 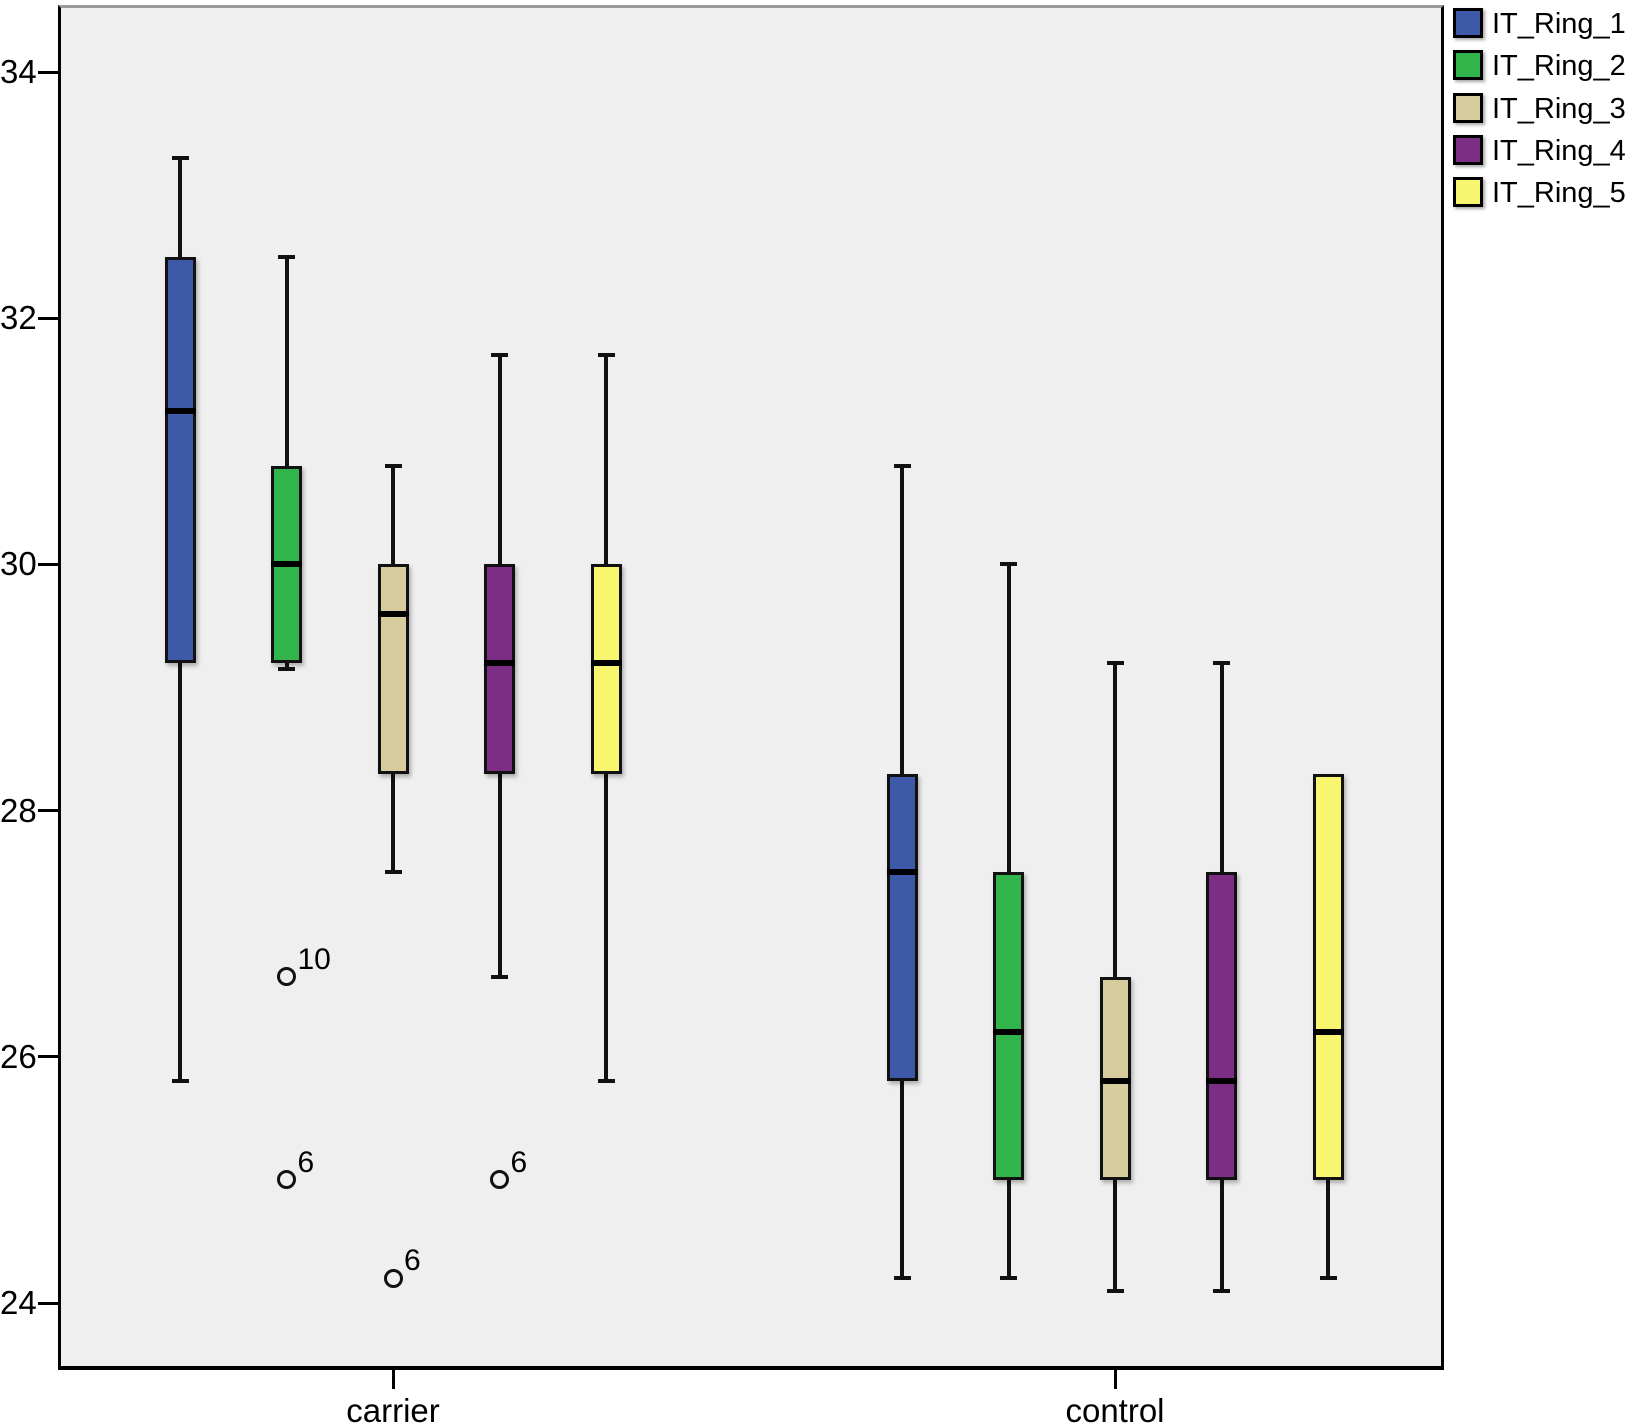 What do you see at coordinates (18, 564) in the screenshot?
I see `y-axis-tick-label: 30` at bounding box center [18, 564].